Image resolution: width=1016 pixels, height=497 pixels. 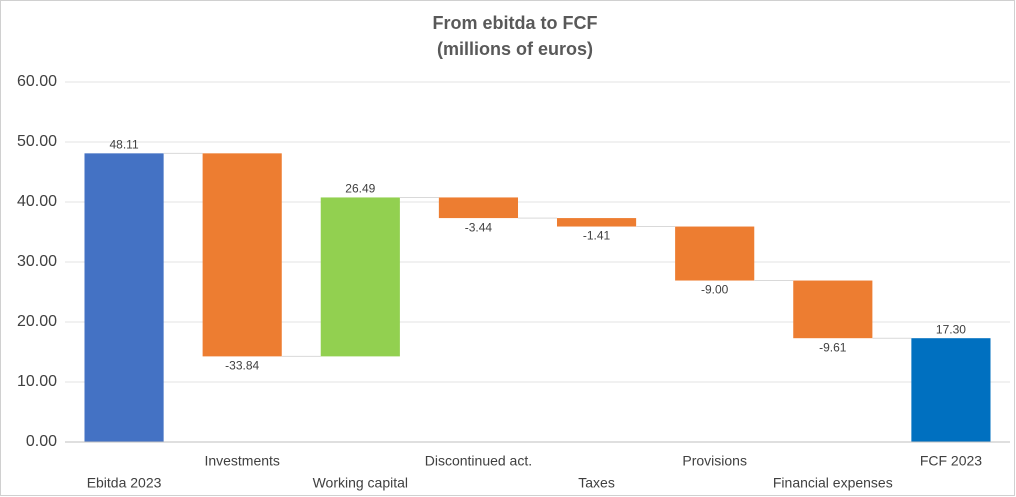 I want to click on x-tick-label: Ebitda 2023, so click(x=124, y=483).